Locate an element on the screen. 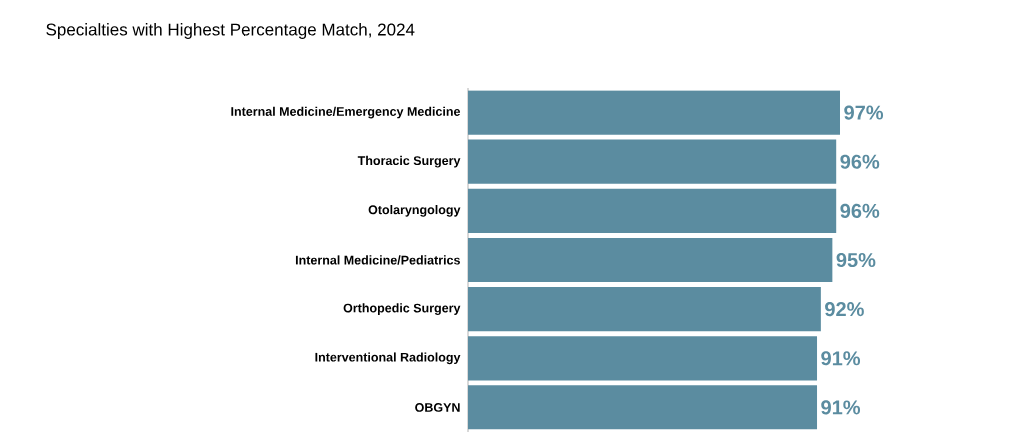 The height and width of the screenshot is (444, 1024). y-tick-label: Orthopedic Surgery is located at coordinates (402, 309).